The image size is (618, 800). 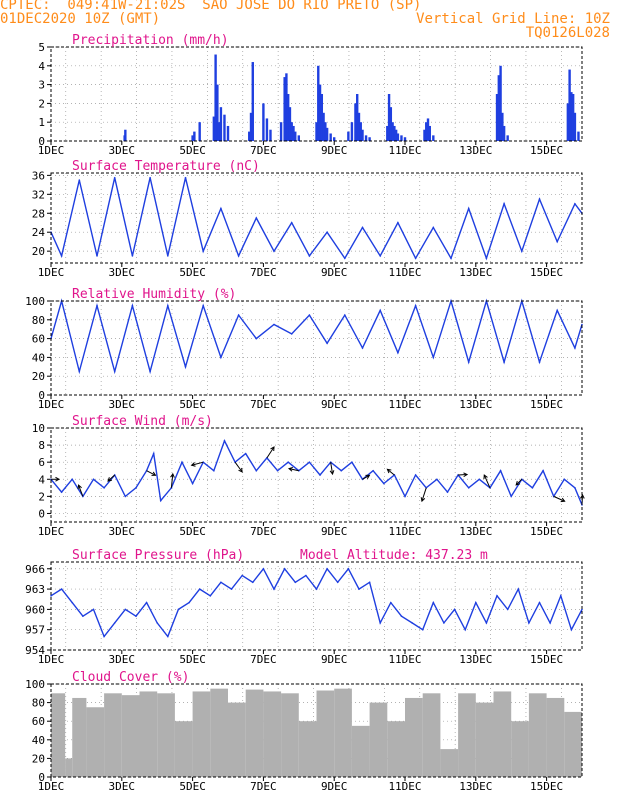 I want to click on header-run-time: 01DEC2020 10Z (GMT), so click(x=80, y=19).